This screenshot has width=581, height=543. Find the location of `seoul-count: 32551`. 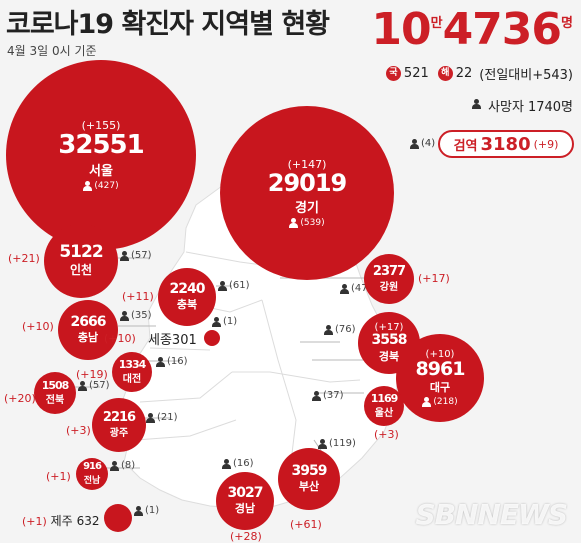

seoul-count: 32551 is located at coordinates (101, 145).